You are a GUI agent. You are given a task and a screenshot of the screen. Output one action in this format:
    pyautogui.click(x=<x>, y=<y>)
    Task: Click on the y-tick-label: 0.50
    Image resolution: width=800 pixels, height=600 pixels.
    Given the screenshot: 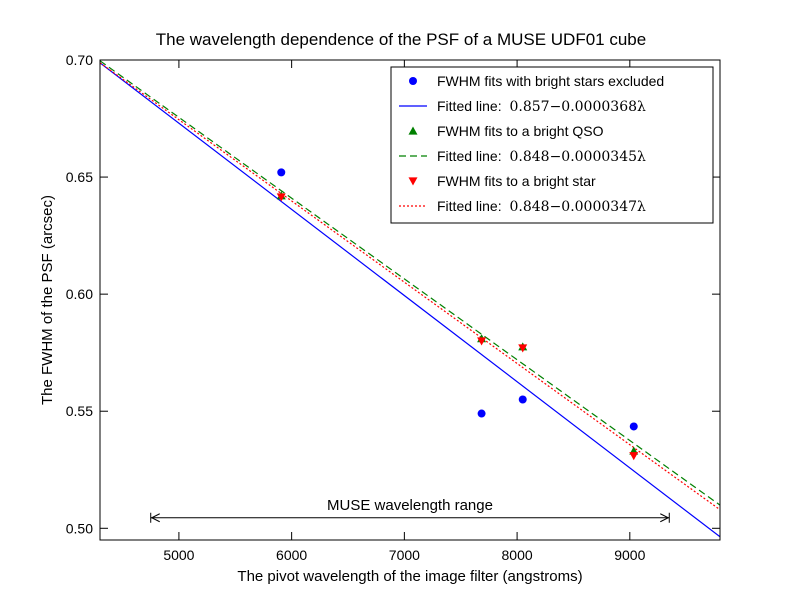 What is the action you would take?
    pyautogui.click(x=79, y=528)
    